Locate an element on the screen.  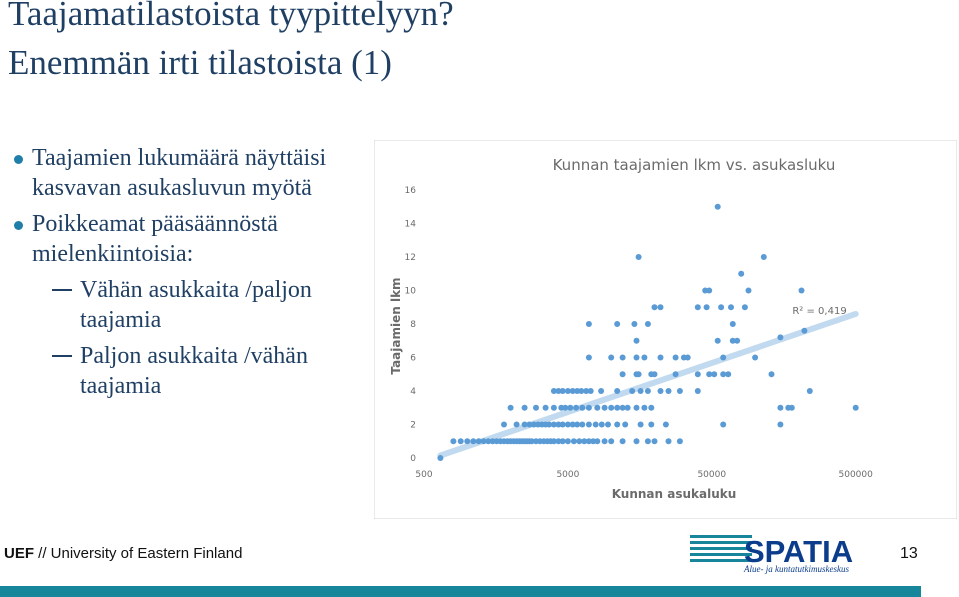
sub-bullet-item: Paljon asukkaita /vähän taajamia is located at coordinates (188, 371).